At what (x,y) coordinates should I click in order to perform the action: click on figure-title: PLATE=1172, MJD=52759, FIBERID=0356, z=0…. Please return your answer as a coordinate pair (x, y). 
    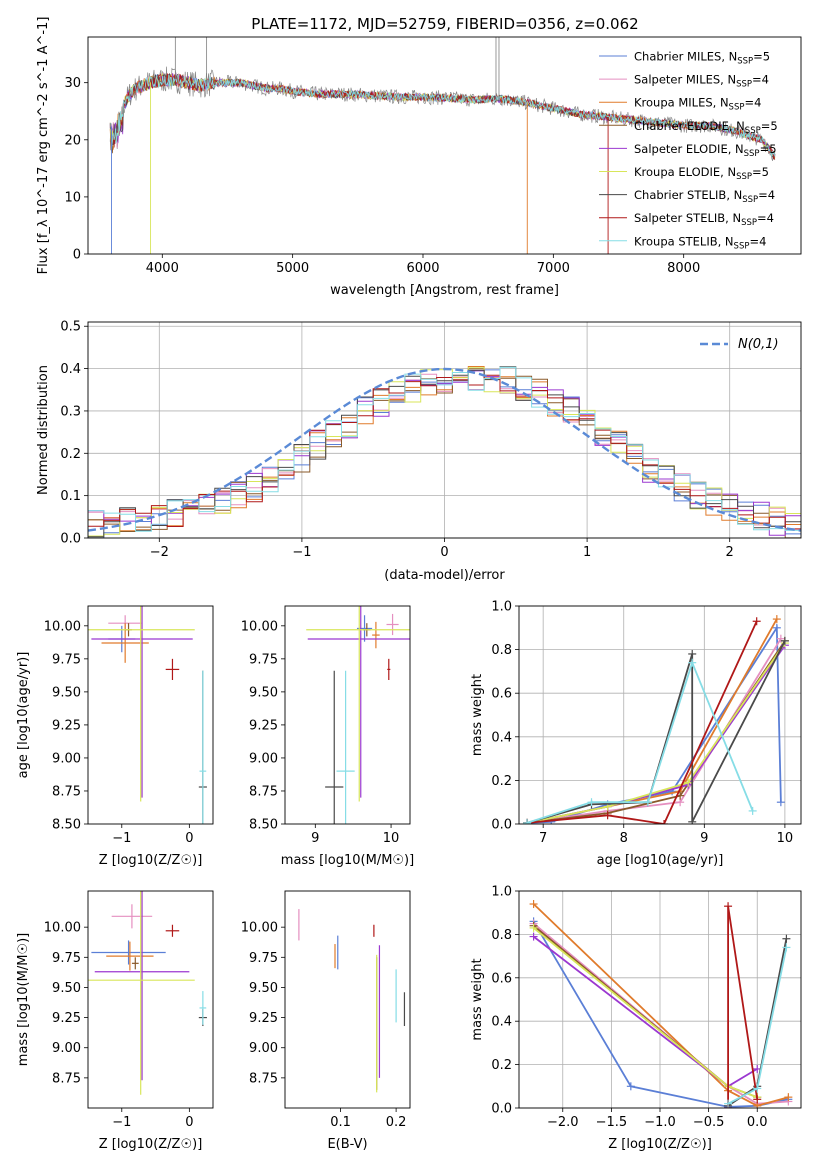
    Looking at the image, I should click on (444, 24).